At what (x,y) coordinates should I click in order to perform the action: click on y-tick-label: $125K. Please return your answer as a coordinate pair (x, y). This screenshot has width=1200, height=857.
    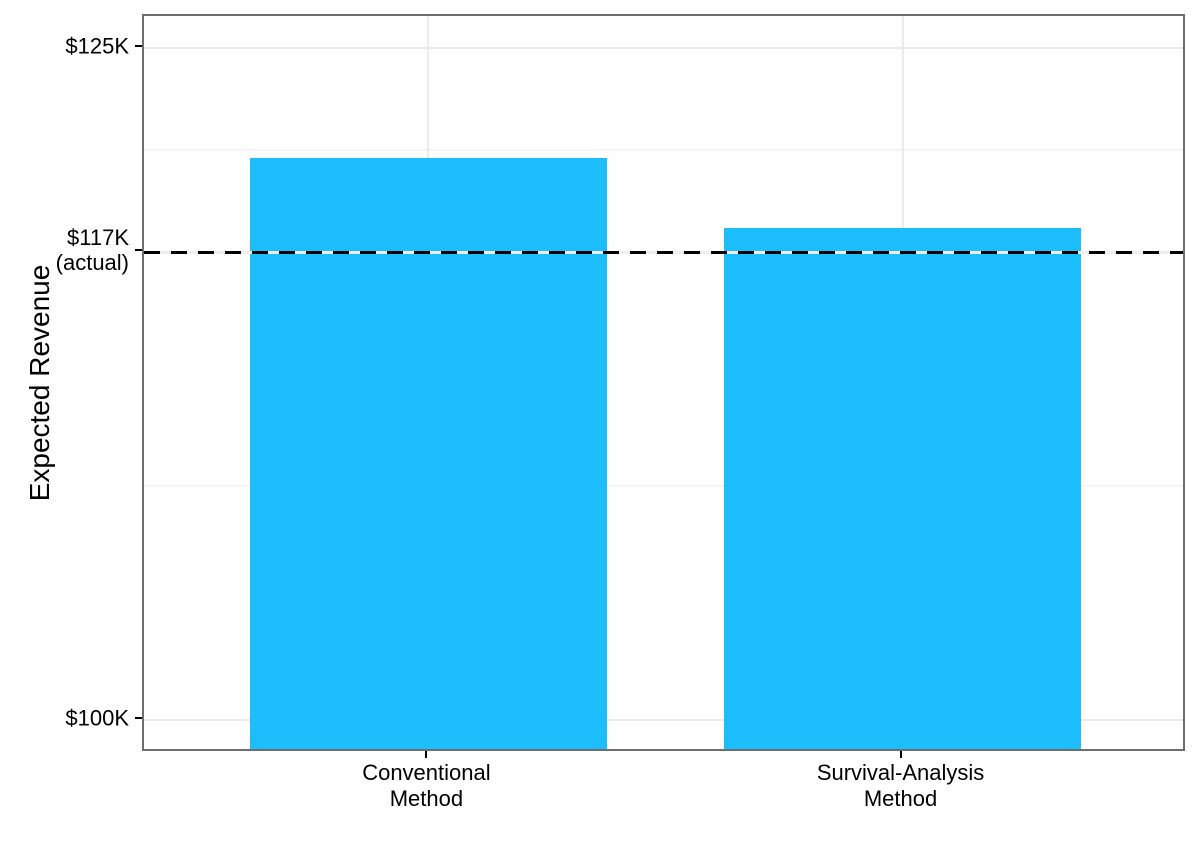
    Looking at the image, I should click on (64, 45).